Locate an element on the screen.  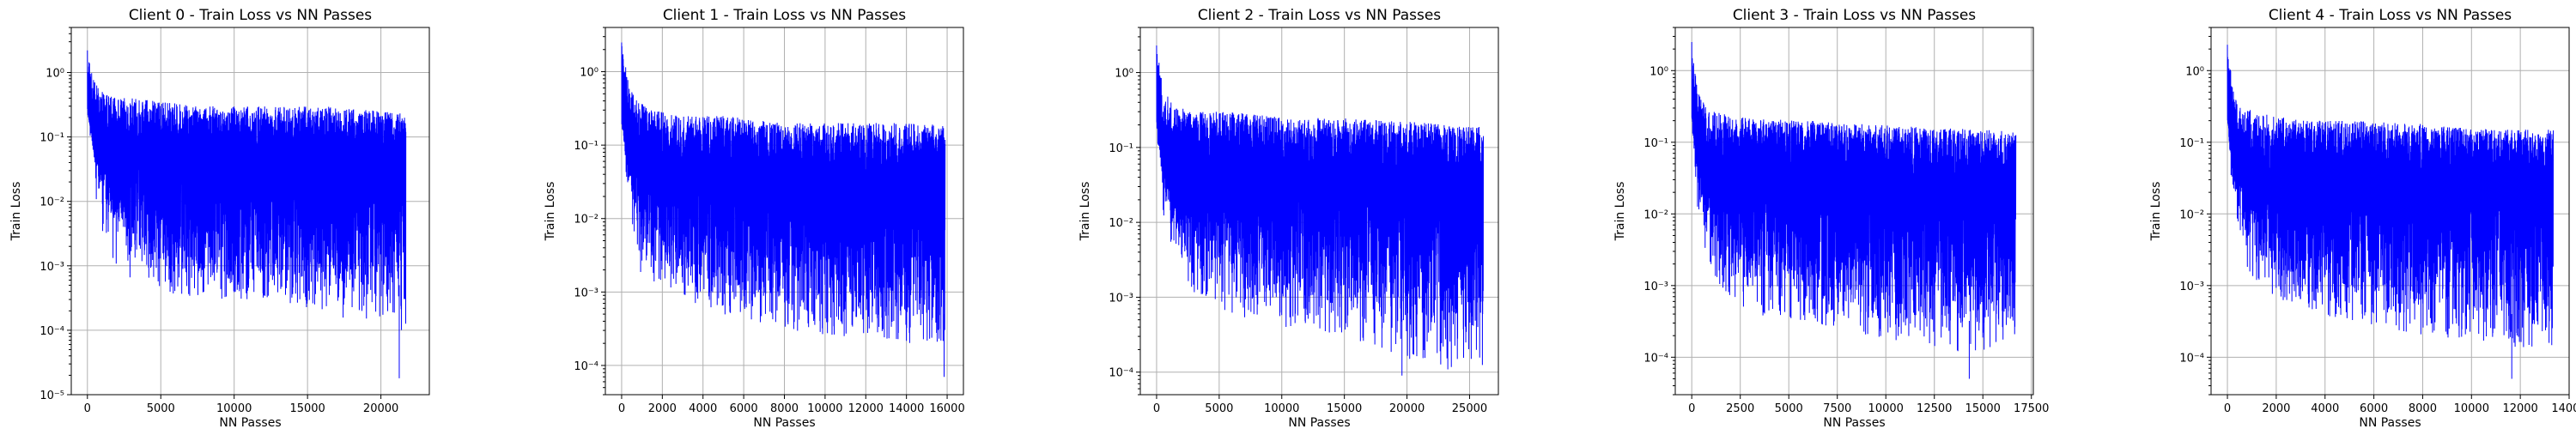
chart-title: Client 3 - Train Loss vs NN Passes is located at coordinates (1855, 15).